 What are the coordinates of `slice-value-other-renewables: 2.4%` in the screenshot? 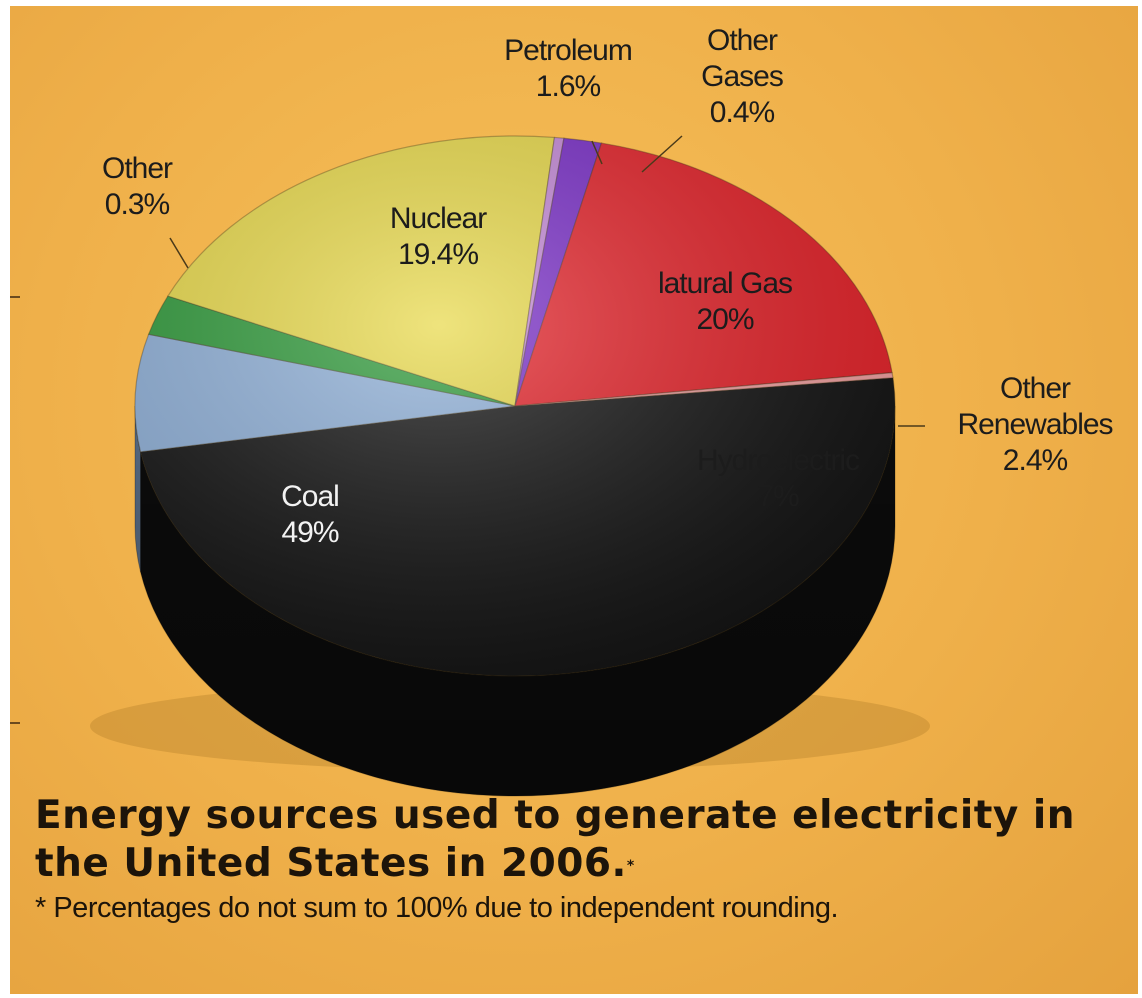 It's located at (1035, 460).